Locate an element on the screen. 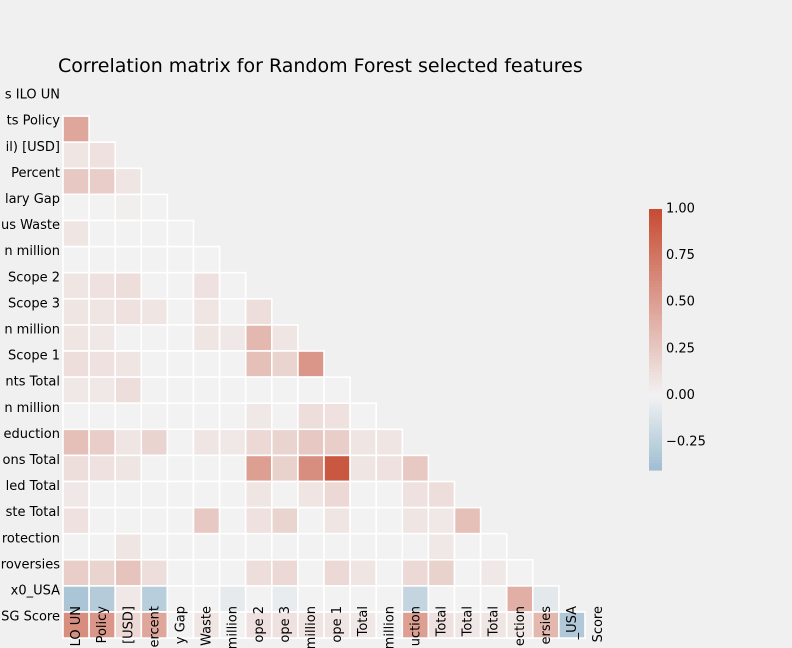 The image size is (792, 648). row-label: ste Total is located at coordinates (33, 512).